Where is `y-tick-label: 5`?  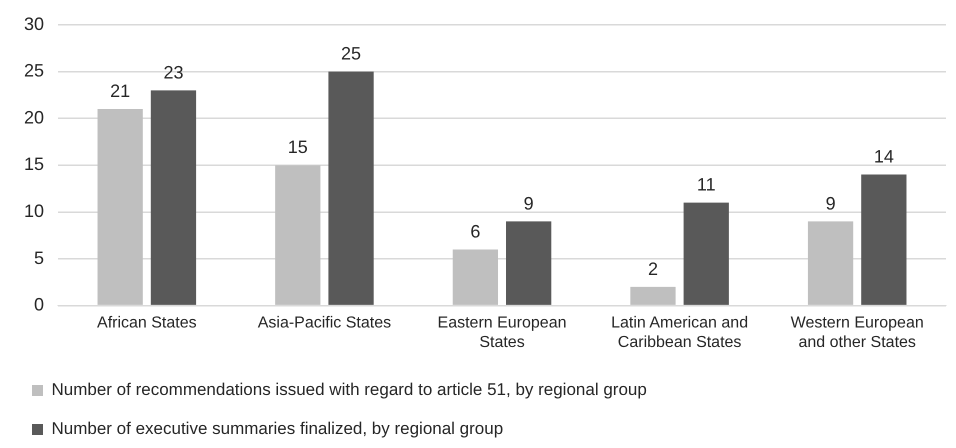
y-tick-label: 5 is located at coordinates (39, 258).